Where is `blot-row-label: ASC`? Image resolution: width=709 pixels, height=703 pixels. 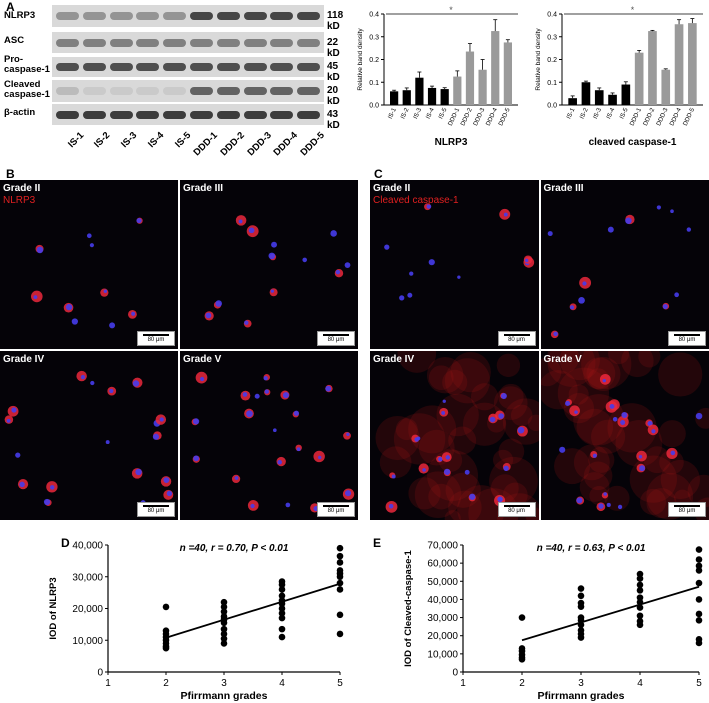 blot-row-label: ASC is located at coordinates (14, 41).